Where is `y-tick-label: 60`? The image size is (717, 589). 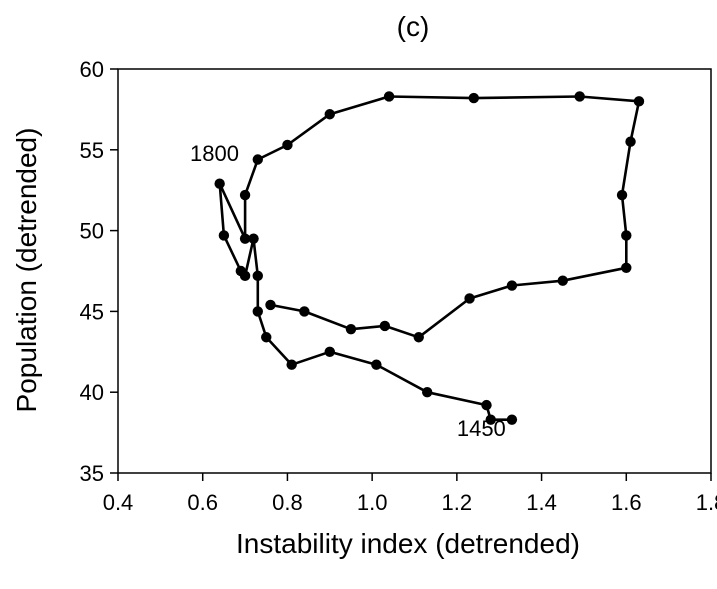
y-tick-label: 60 is located at coordinates (92, 69).